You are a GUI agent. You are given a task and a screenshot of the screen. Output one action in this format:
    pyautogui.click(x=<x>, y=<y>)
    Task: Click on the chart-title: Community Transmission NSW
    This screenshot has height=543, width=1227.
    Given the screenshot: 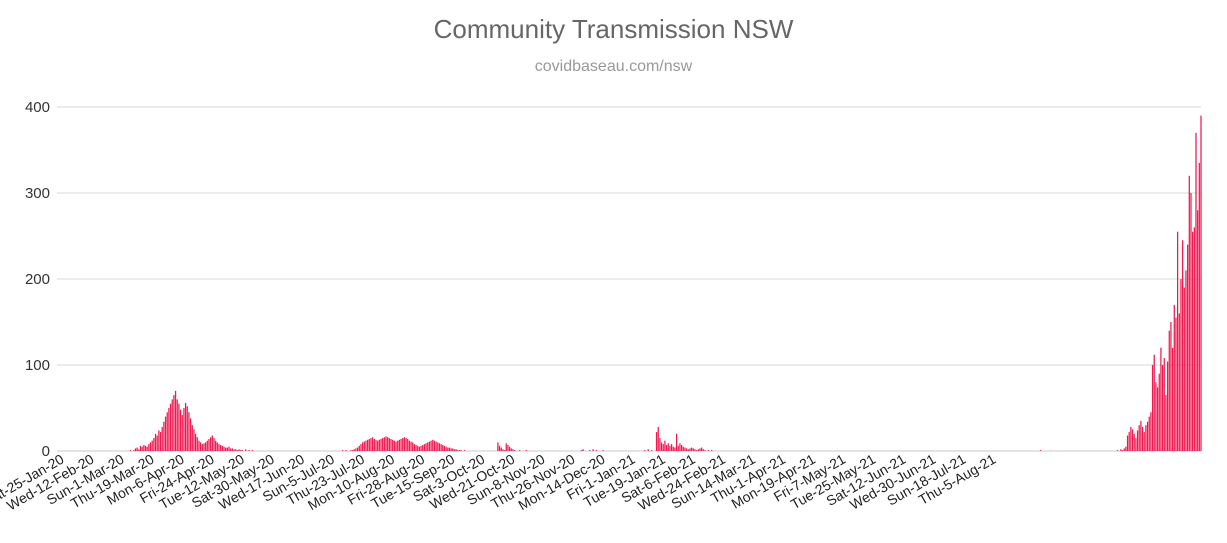 What is the action you would take?
    pyautogui.click(x=613, y=29)
    